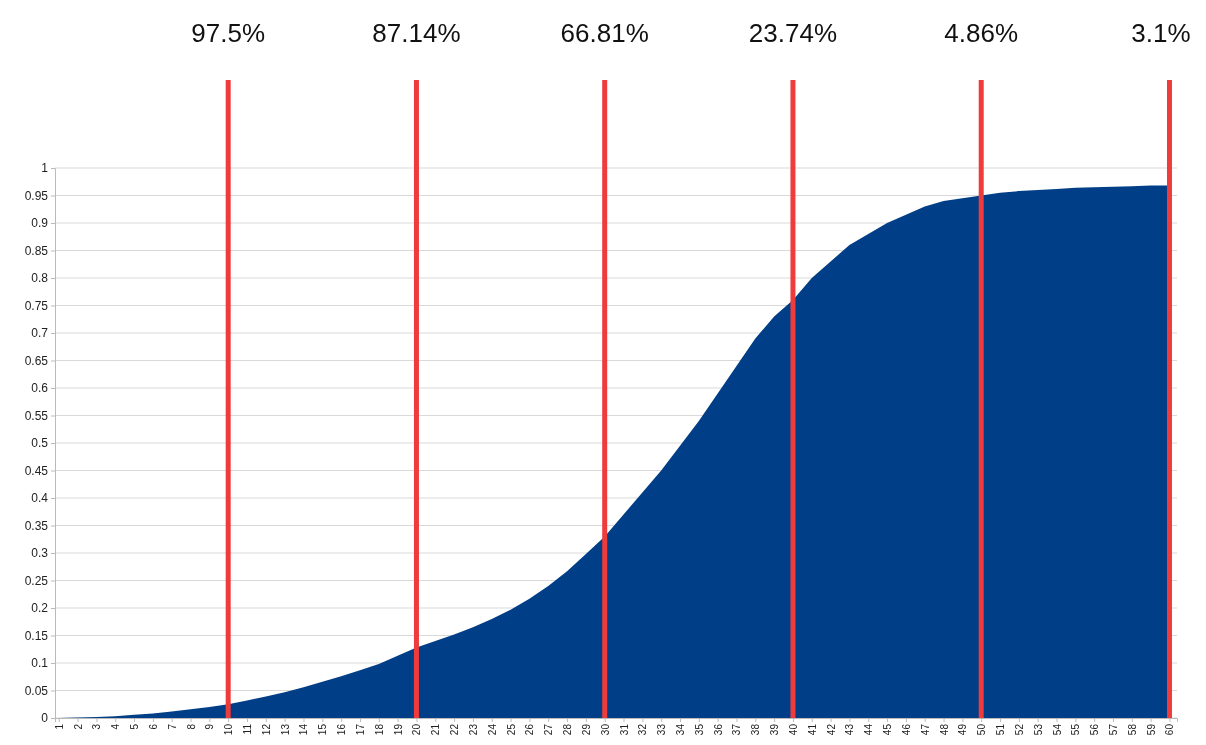  Describe the element at coordinates (530, 729) in the screenshot. I see `x-tick-label: 26` at that location.